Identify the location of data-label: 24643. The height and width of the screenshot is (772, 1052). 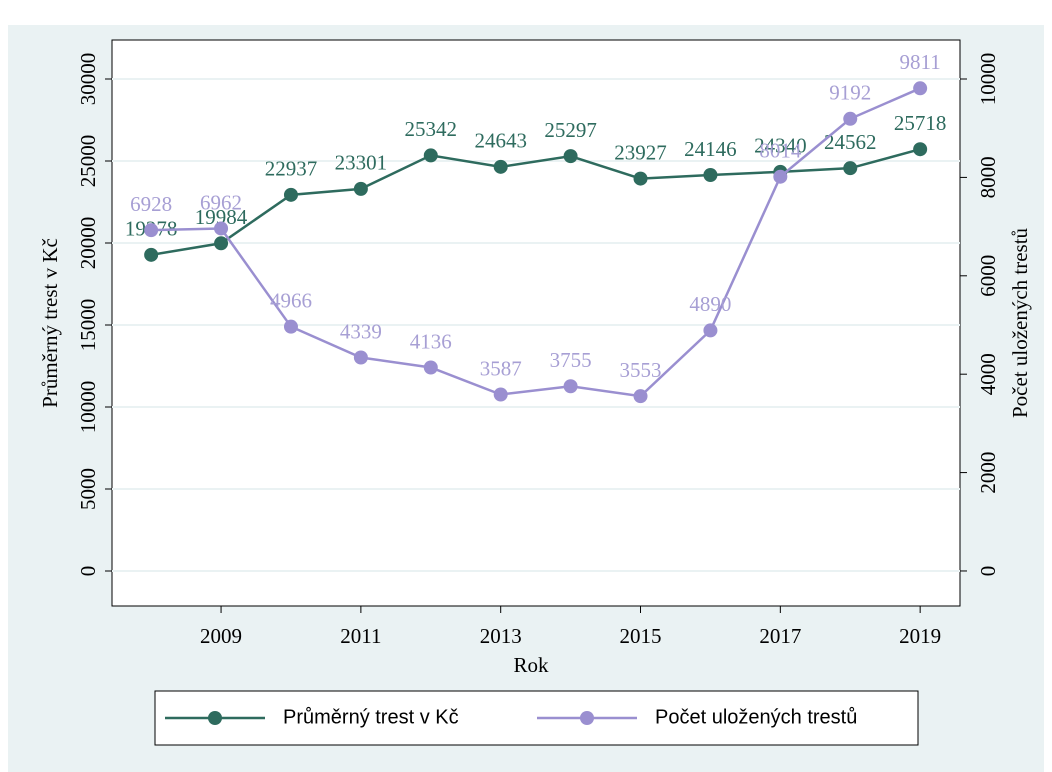
(500, 141).